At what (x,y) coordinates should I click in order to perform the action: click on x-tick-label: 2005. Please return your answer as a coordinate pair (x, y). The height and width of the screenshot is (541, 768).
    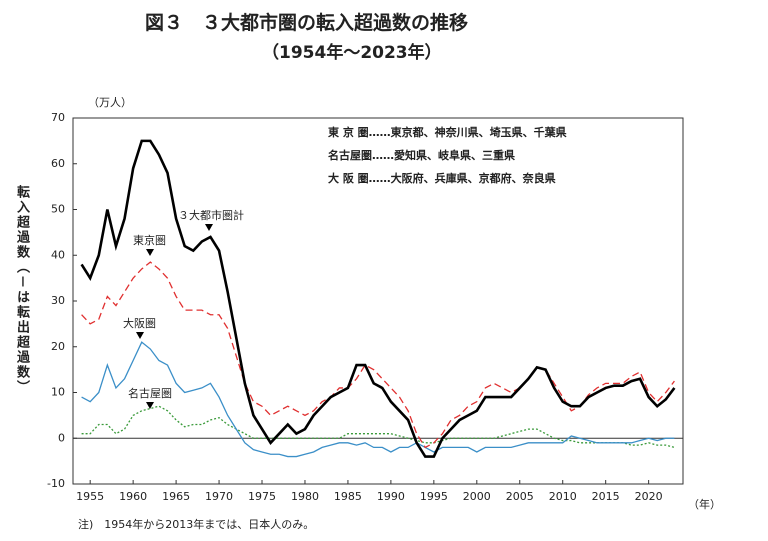
    Looking at the image, I should click on (520, 496).